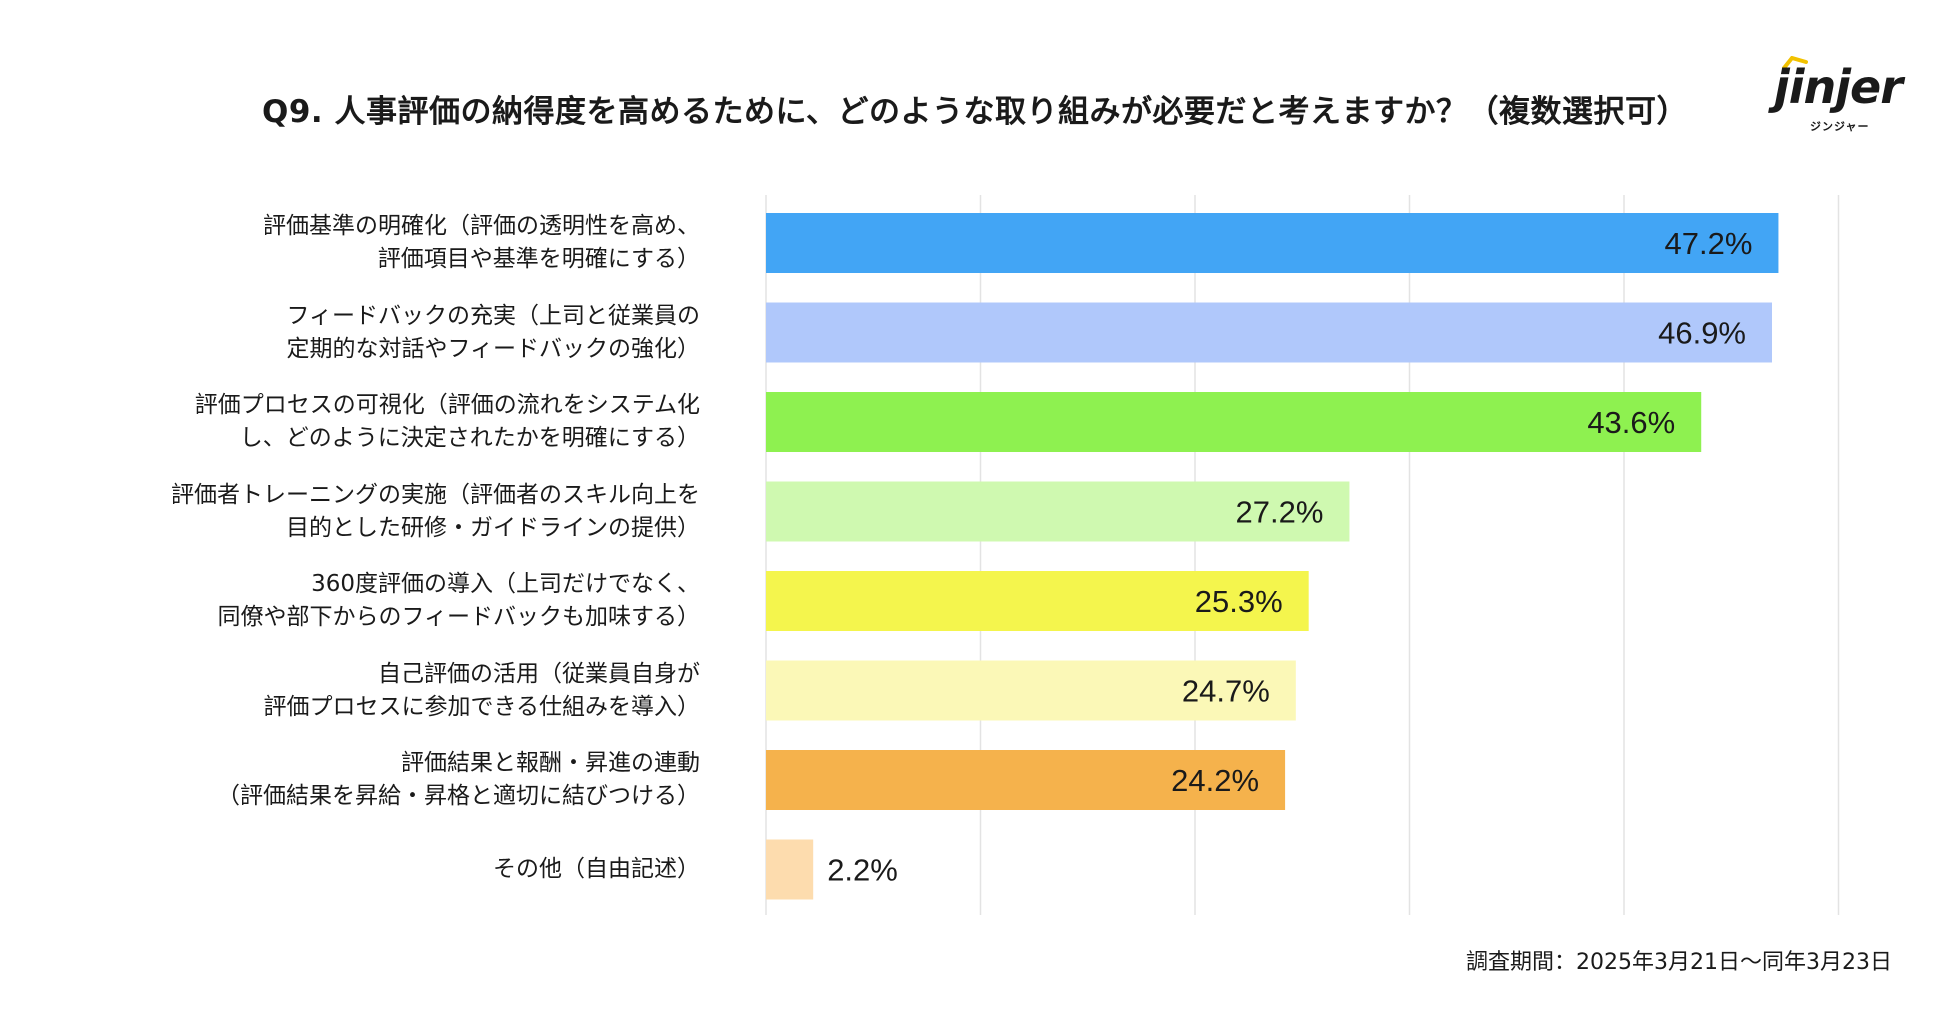 This screenshot has width=1950, height=1024. What do you see at coordinates (550, 763) in the screenshot?
I see `category-label-line: 評価結果と報酬・昇進の連動` at bounding box center [550, 763].